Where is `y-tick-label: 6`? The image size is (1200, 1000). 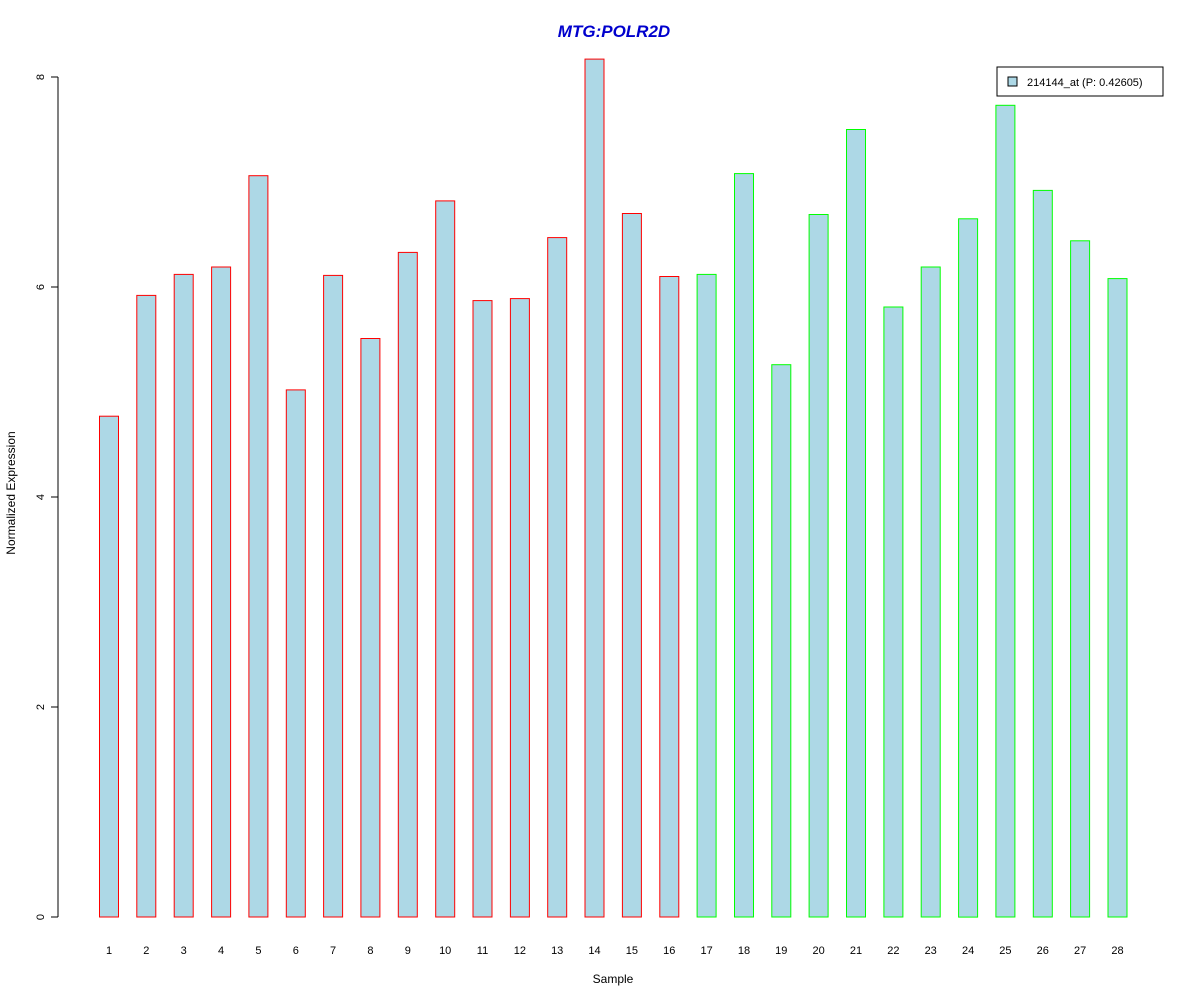
y-tick-label: 6 is located at coordinates (41, 287).